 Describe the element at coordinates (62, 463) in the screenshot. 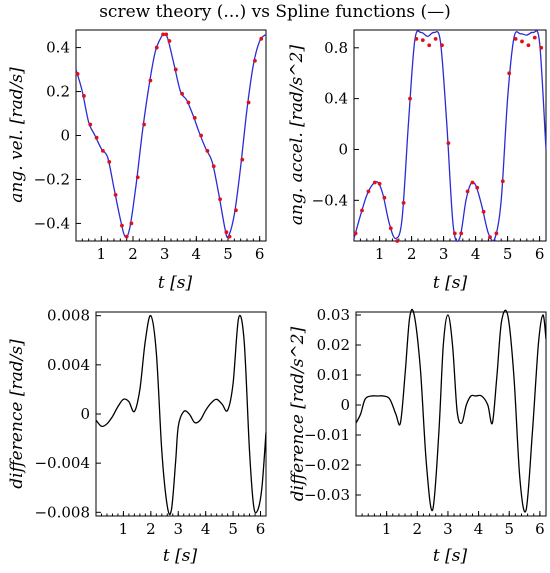

I see `y-tick-label: −0.004` at that location.